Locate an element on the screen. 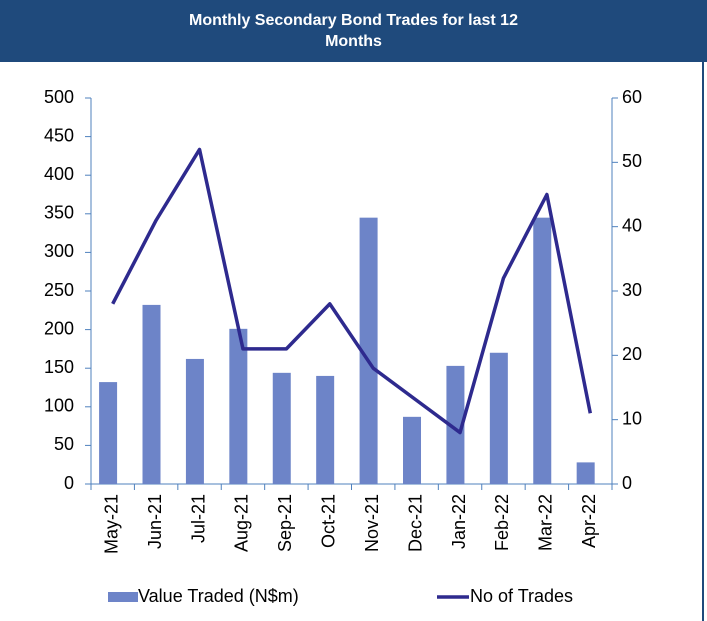  y-tick-label: 500 is located at coordinates (59, 97).